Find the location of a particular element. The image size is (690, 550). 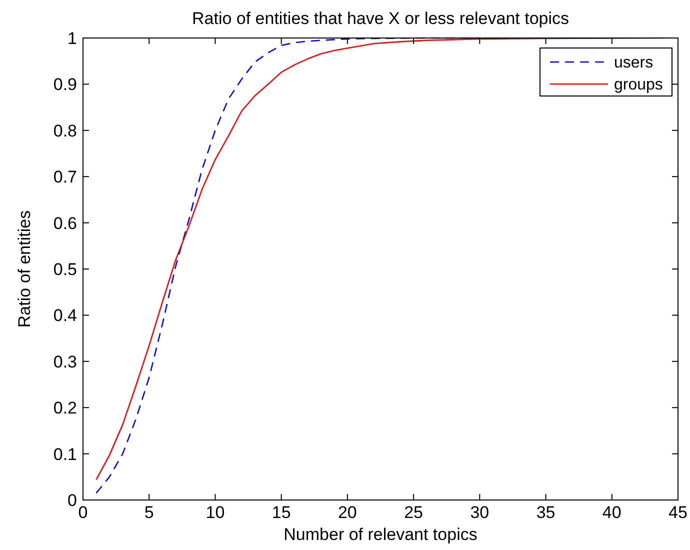

x-axis-title: Number of relevant topics is located at coordinates (381, 534).